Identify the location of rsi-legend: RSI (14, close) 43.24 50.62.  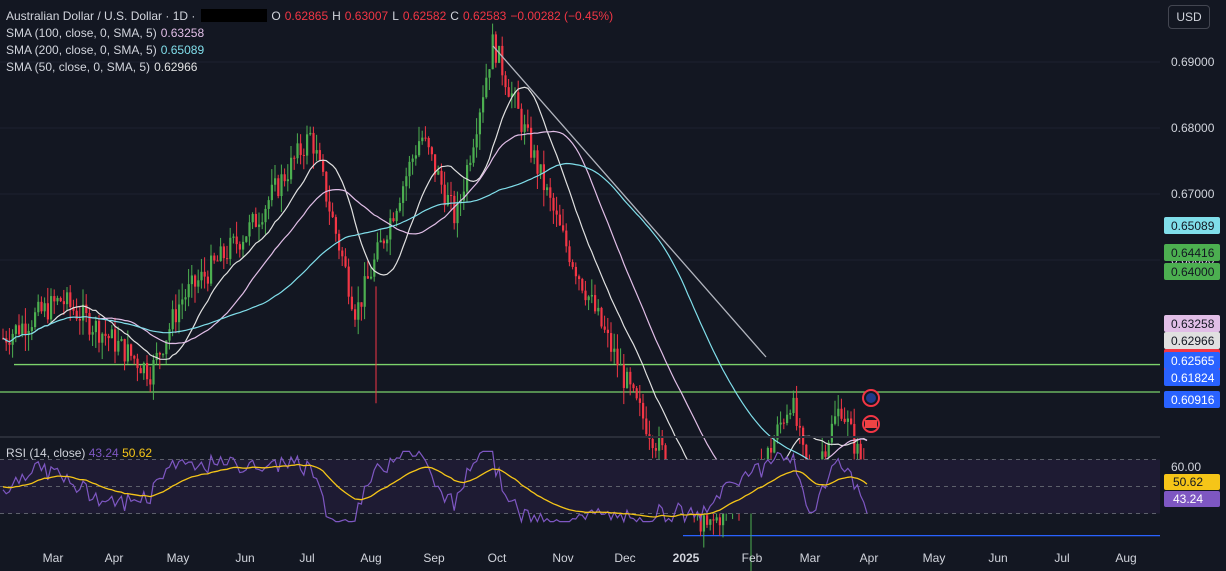
(79, 453).